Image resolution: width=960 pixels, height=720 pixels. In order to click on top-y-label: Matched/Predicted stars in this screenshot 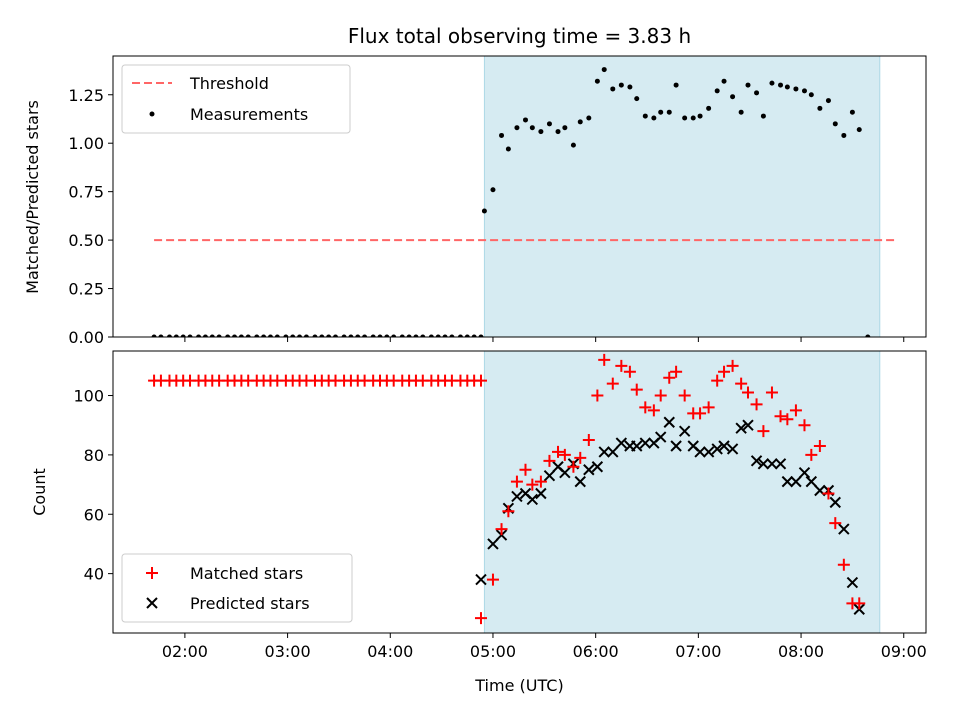, I will do `click(32, 197)`.